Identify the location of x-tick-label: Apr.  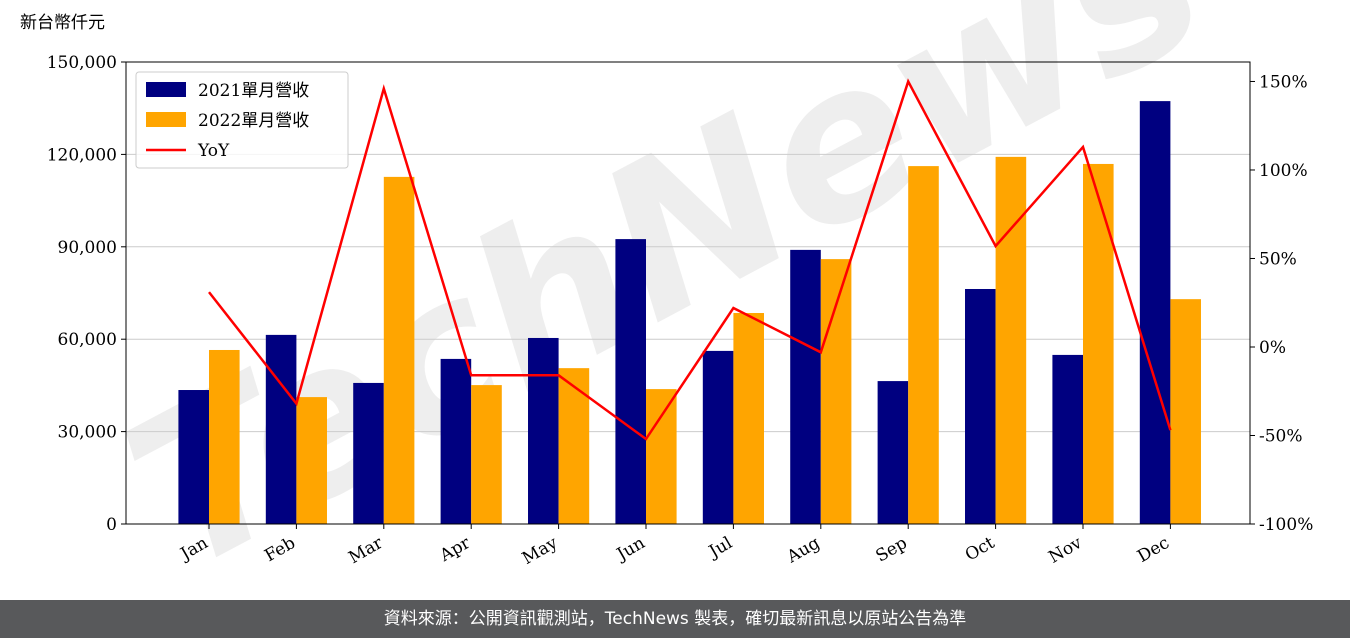
(455, 550).